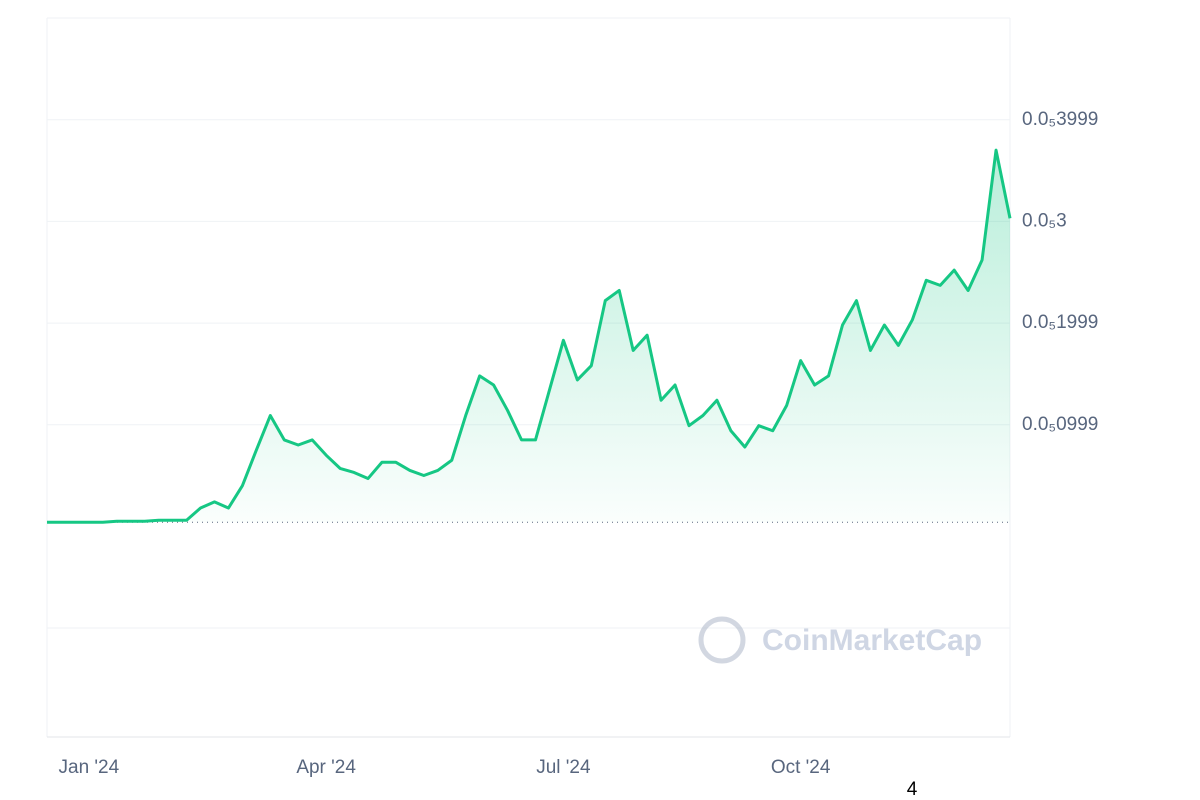 This screenshot has width=1200, height=800. What do you see at coordinates (801, 767) in the screenshot?
I see `x-tick-label: Oct '24` at bounding box center [801, 767].